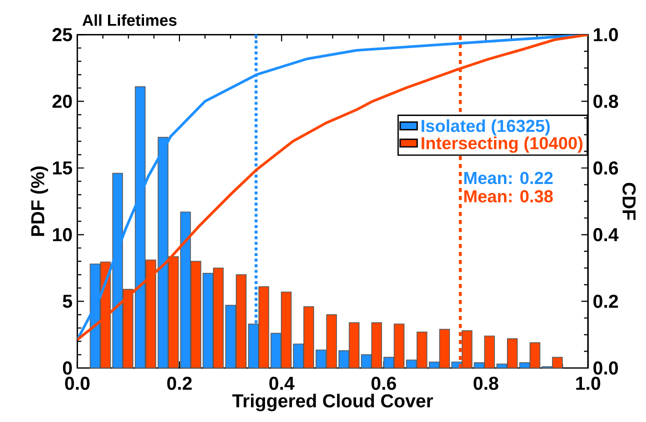 Image resolution: width=646 pixels, height=422 pixels. I want to click on y-tick-label: 5, so click(67, 301).